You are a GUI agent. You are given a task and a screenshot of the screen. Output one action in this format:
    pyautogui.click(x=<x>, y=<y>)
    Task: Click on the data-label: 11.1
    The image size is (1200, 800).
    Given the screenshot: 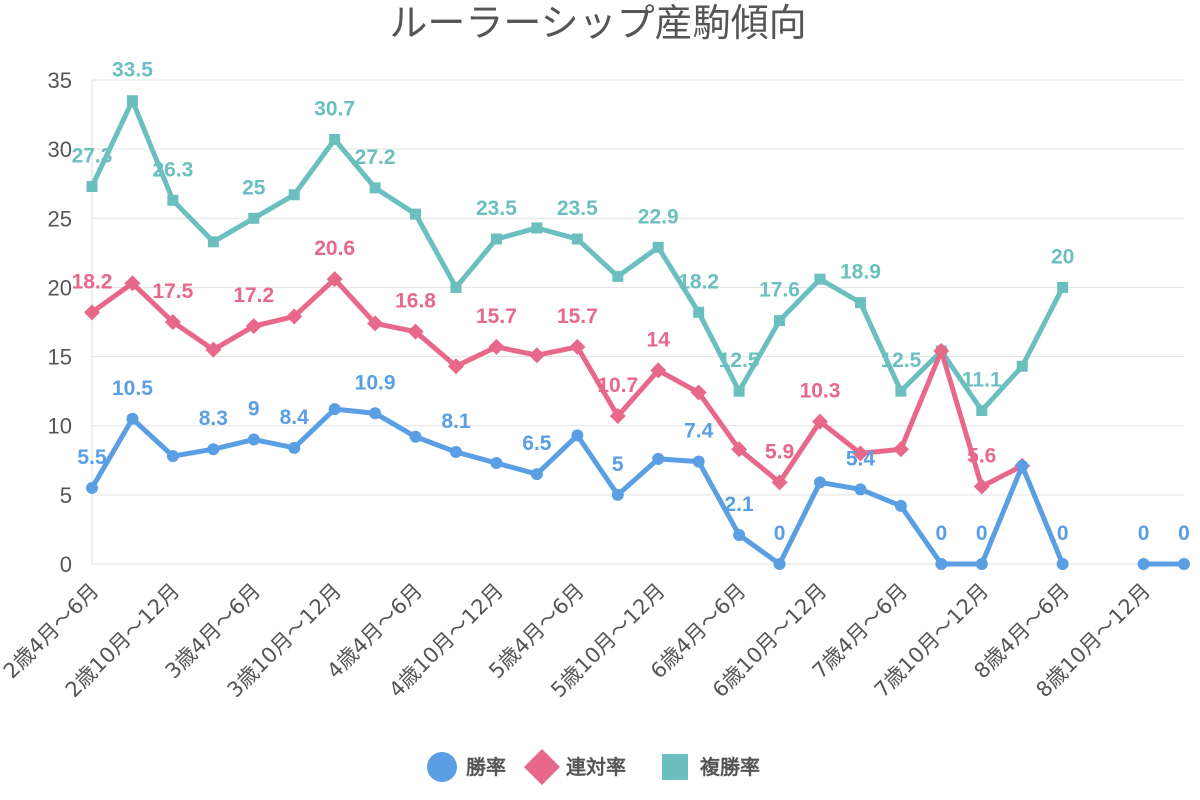 What is the action you would take?
    pyautogui.click(x=982, y=380)
    